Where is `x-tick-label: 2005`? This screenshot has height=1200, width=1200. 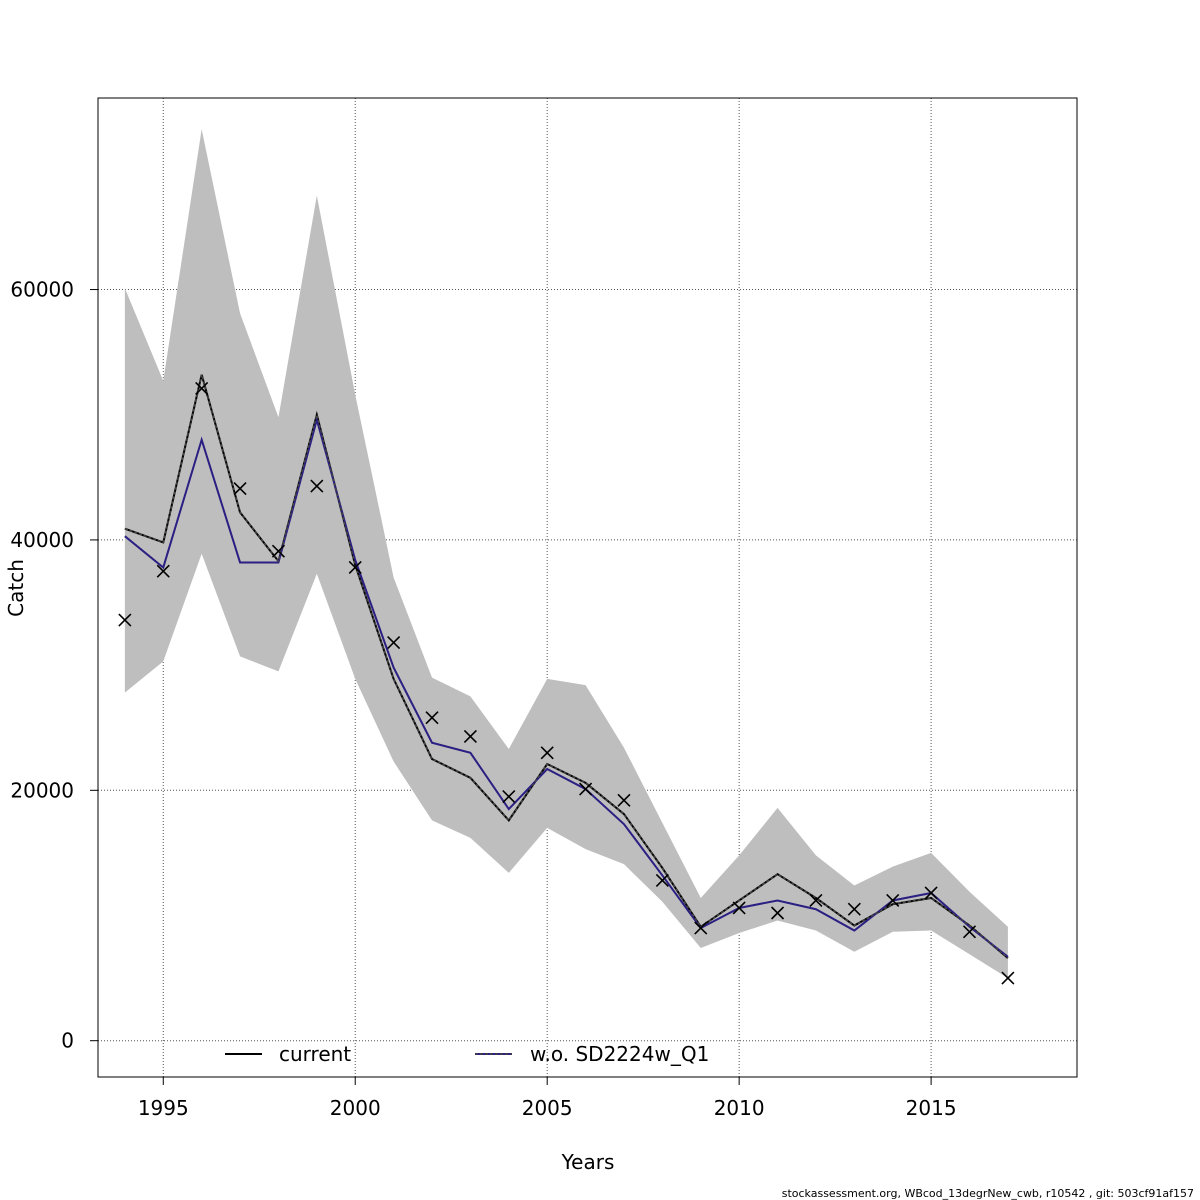 x-tick-label: 2005 is located at coordinates (547, 1108).